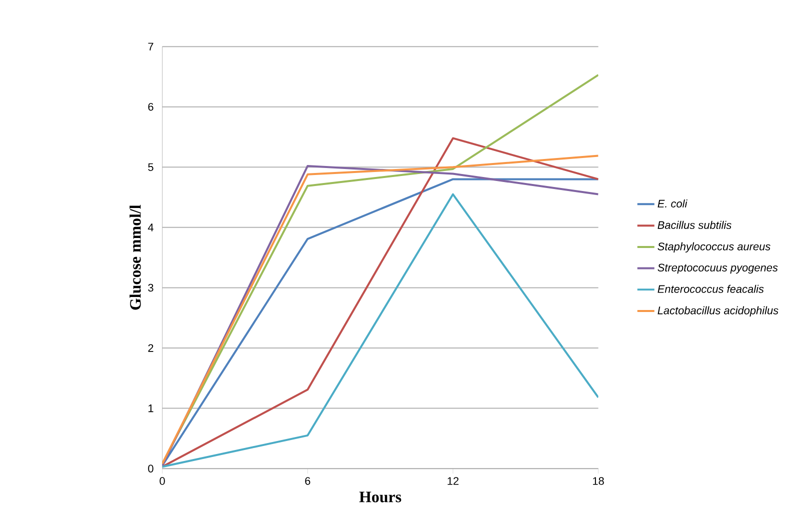 Image resolution: width=795 pixels, height=512 pixels. Describe the element at coordinates (307, 481) in the screenshot. I see `x-tick-label: 6` at that location.